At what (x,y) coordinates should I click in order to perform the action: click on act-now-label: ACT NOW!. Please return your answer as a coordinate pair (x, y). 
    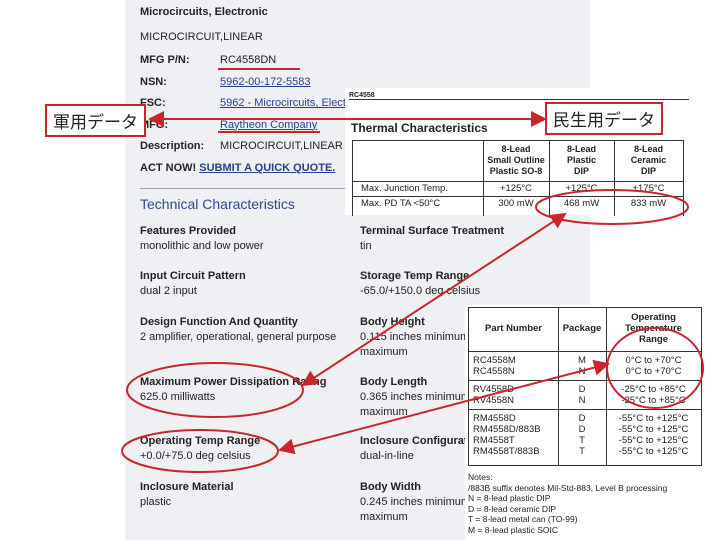
    Looking at the image, I should click on (168, 168).